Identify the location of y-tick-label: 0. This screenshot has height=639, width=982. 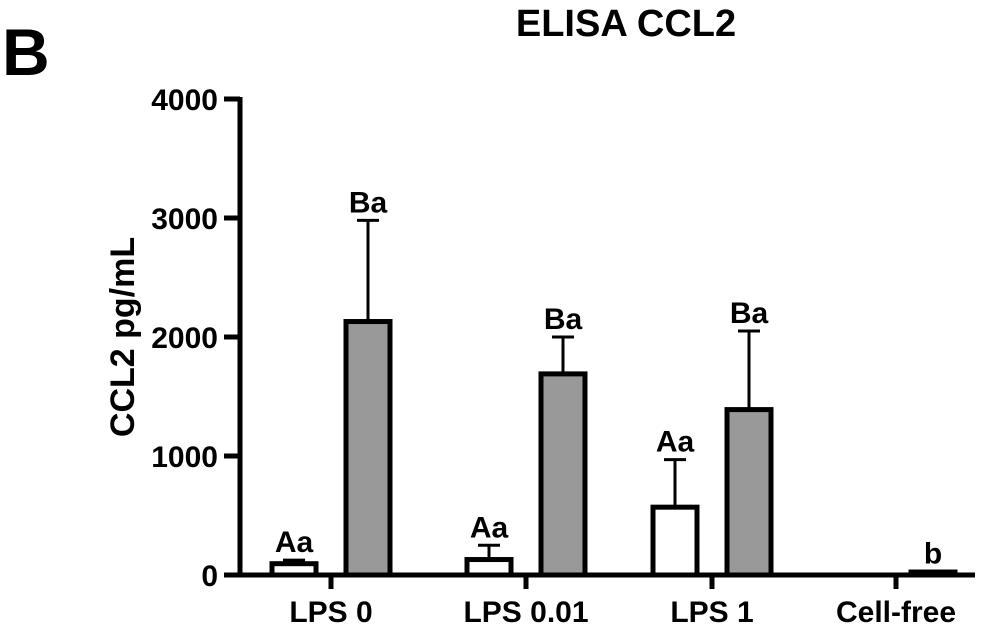
(209, 576).